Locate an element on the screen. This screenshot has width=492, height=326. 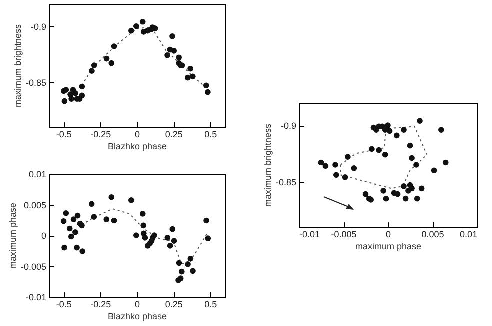
x-tick-label: 0.005 is located at coordinates (433, 235).